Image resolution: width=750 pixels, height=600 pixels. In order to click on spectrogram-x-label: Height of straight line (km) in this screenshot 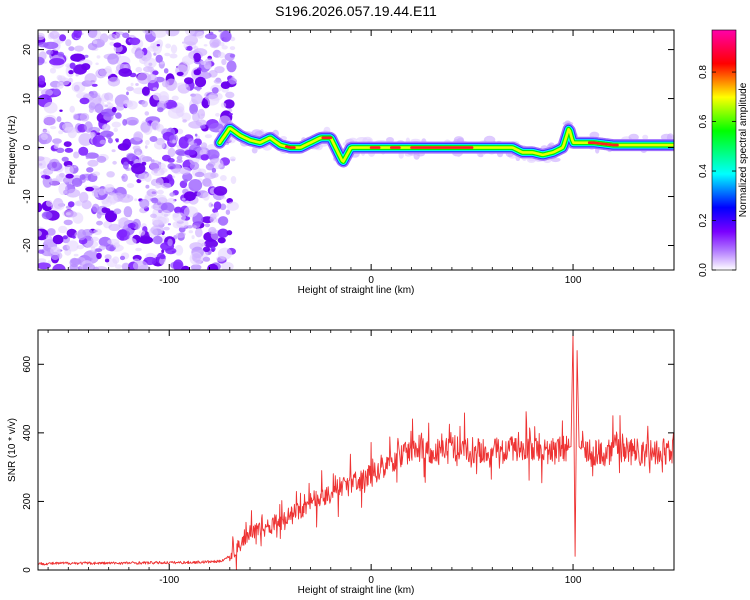, I will do `click(356, 290)`.